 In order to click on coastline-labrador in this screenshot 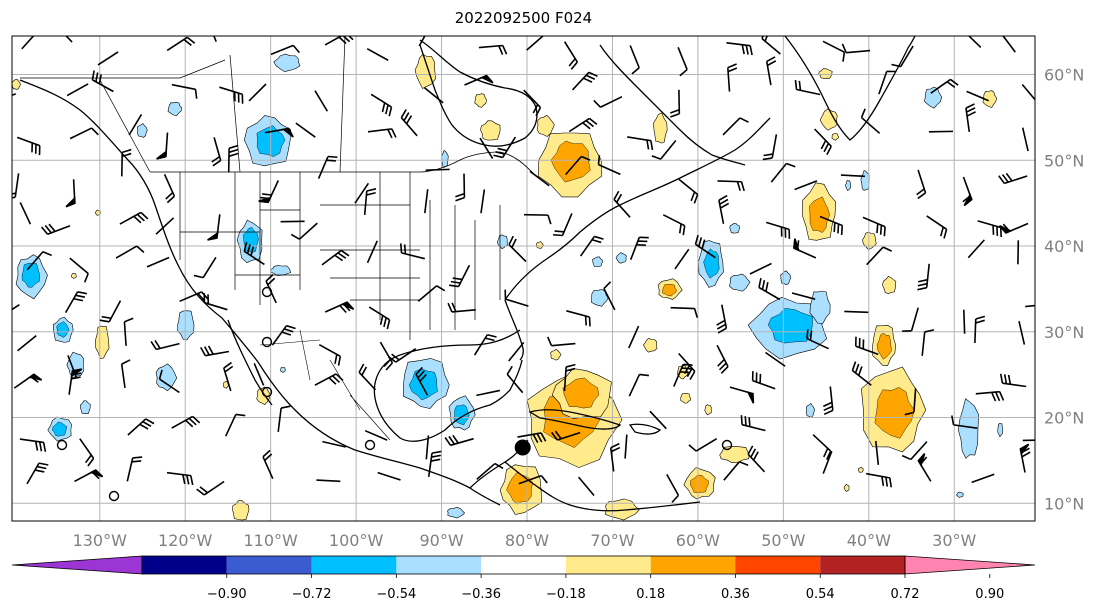, I will do `click(672, 105)`.